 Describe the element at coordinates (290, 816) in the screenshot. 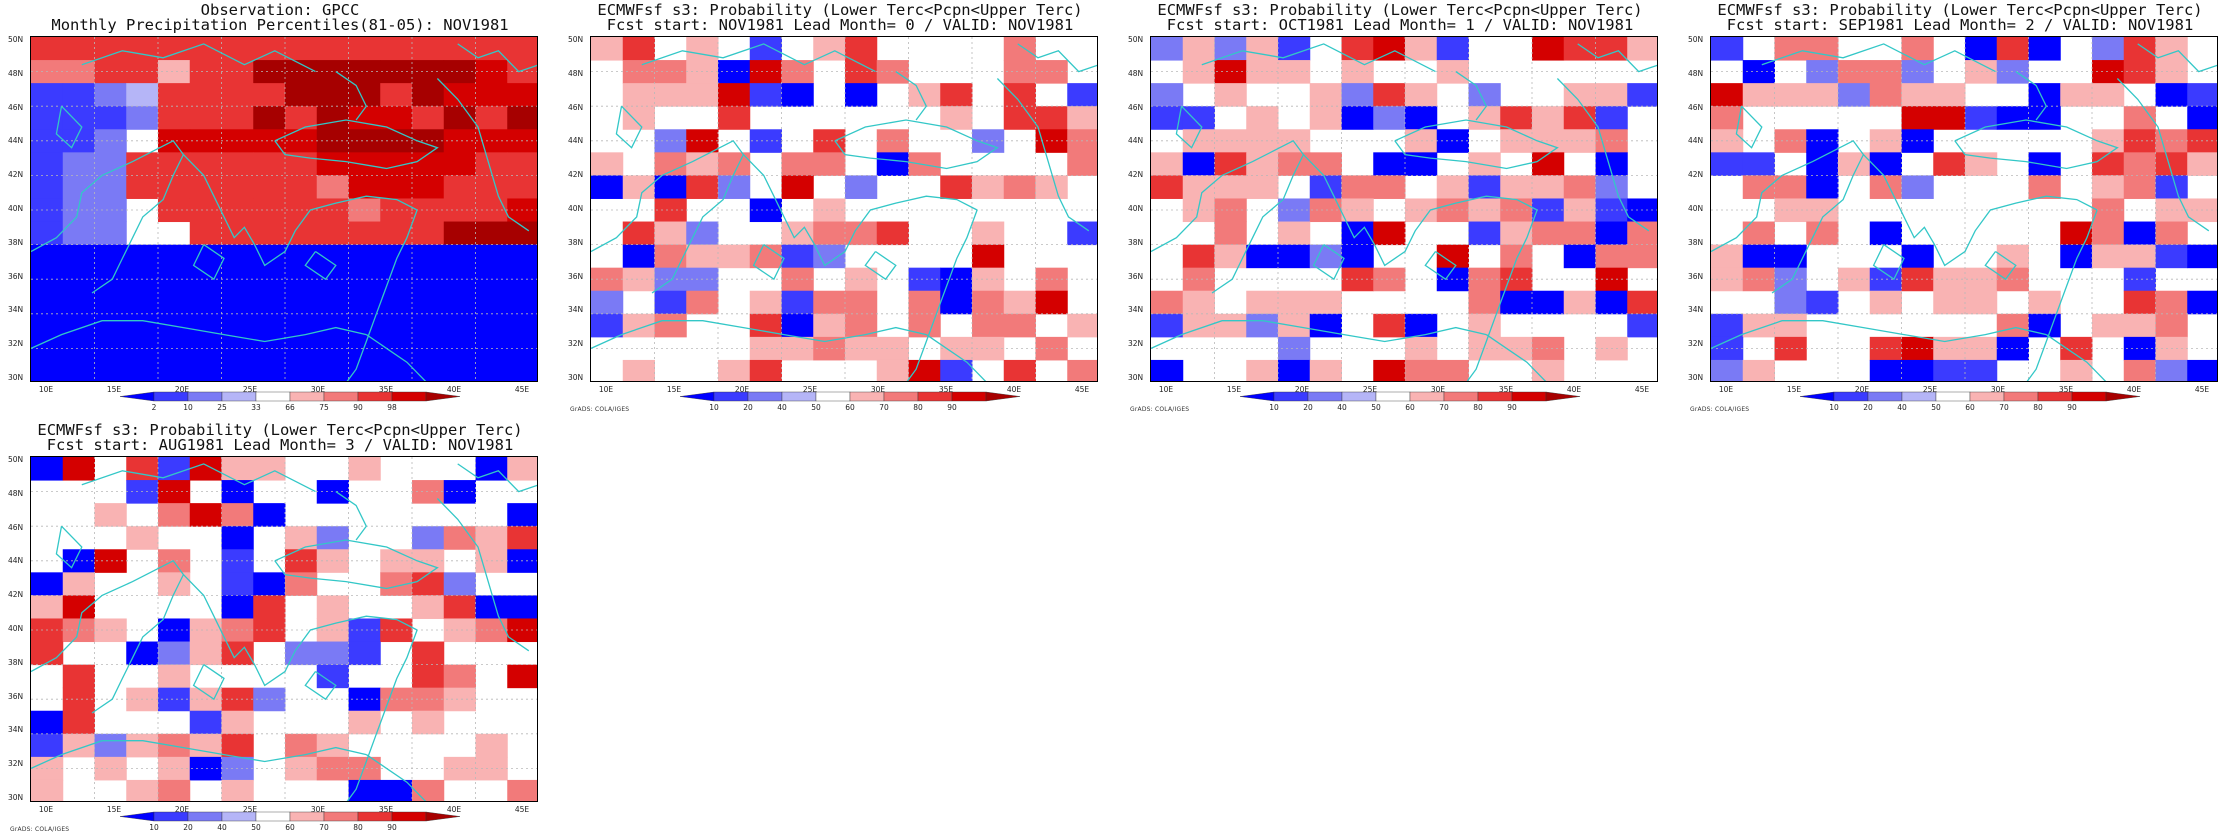

I see `colorbar-svg` at that location.